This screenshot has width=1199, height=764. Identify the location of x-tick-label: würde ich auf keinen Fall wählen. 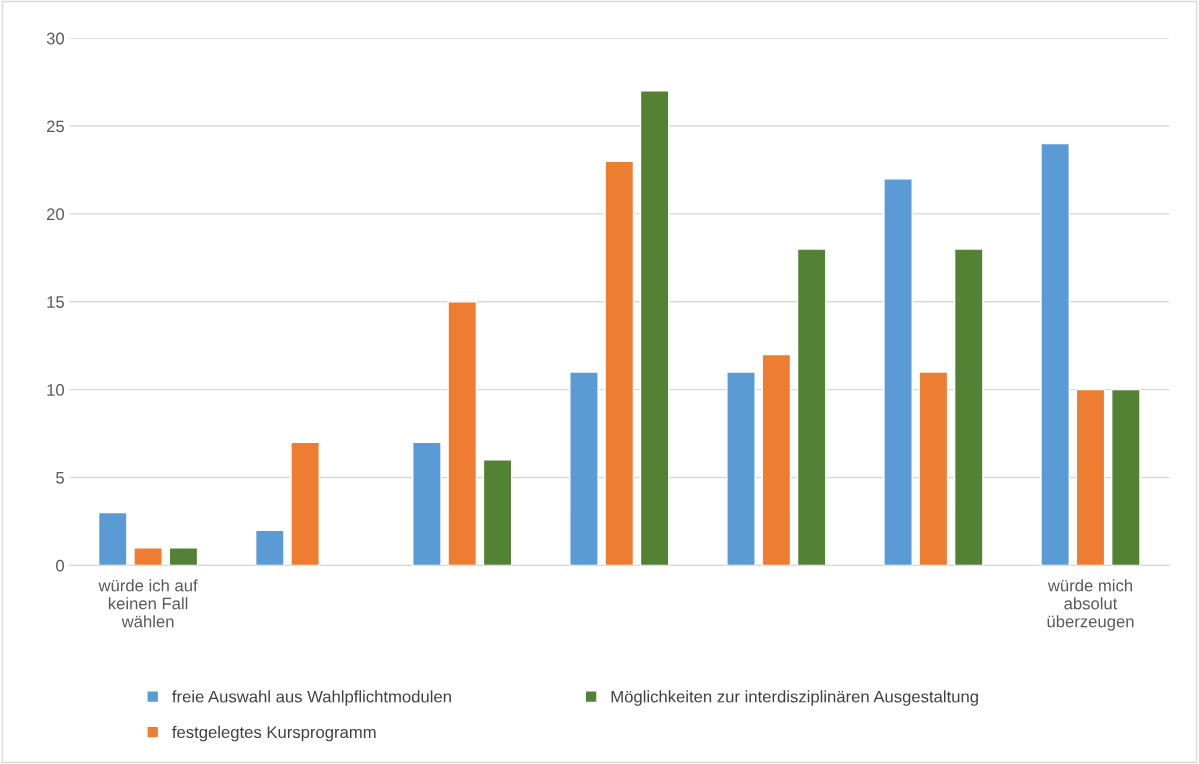
(148, 603).